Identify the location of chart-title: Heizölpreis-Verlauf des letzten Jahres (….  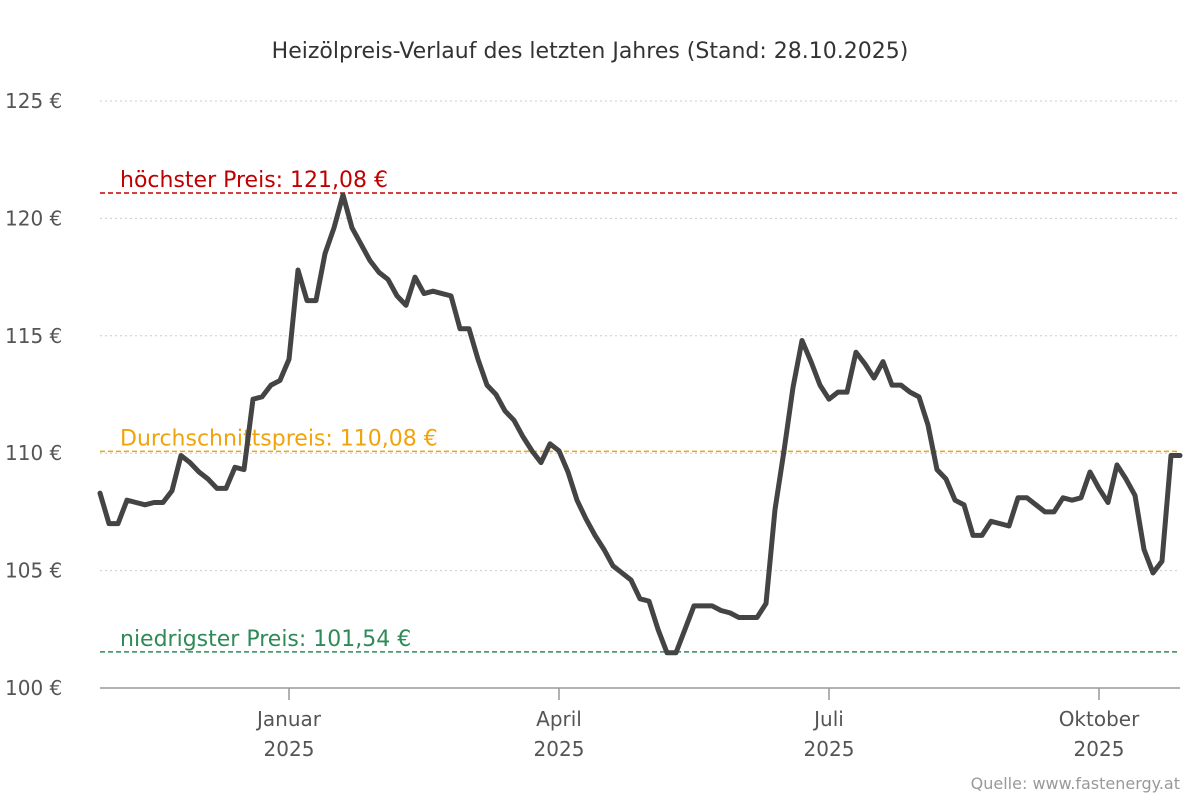
(590, 51).